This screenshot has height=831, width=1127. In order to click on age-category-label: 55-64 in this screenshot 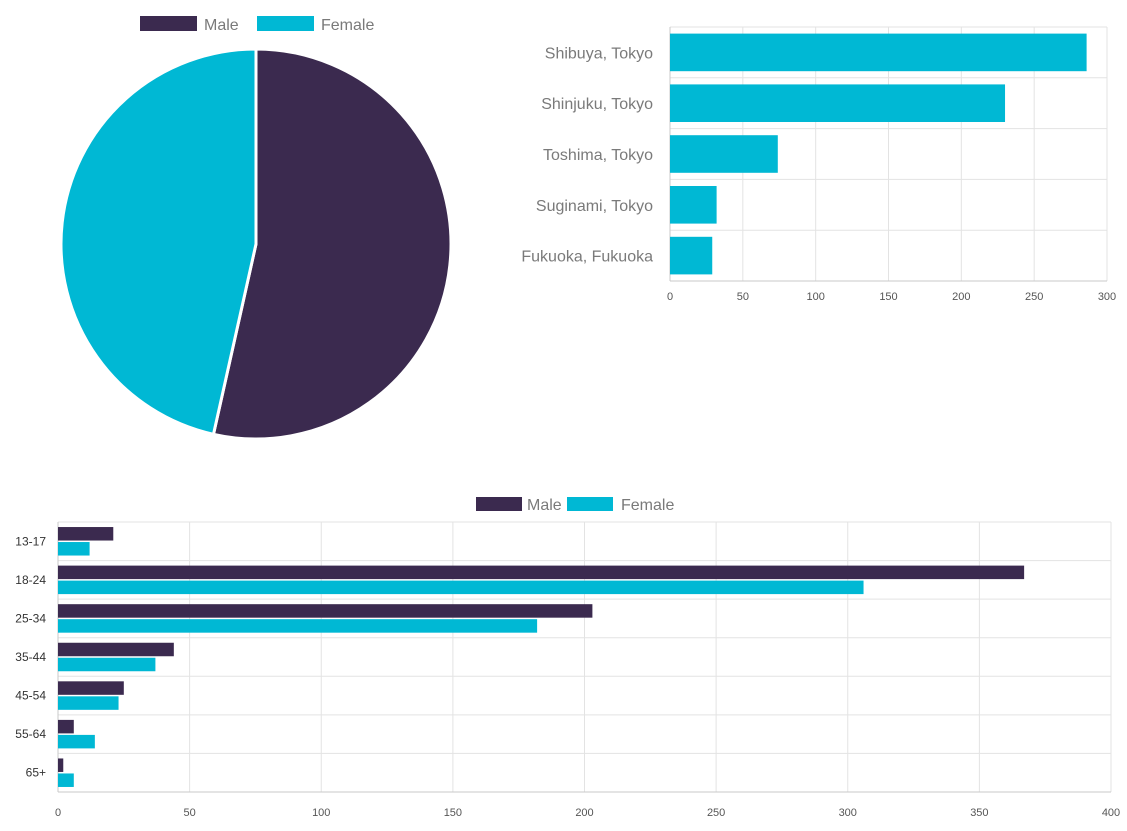, I will do `click(30, 734)`.